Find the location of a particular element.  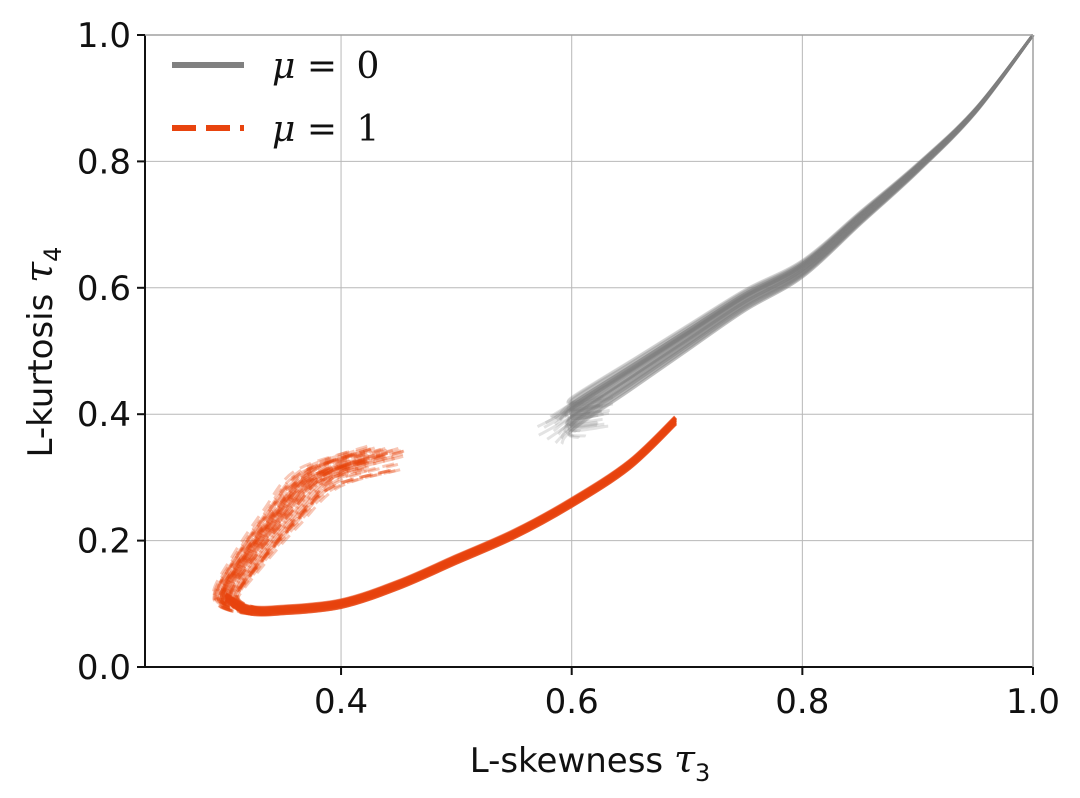

legend-label-mu1: μ = 1 is located at coordinates (325, 129).